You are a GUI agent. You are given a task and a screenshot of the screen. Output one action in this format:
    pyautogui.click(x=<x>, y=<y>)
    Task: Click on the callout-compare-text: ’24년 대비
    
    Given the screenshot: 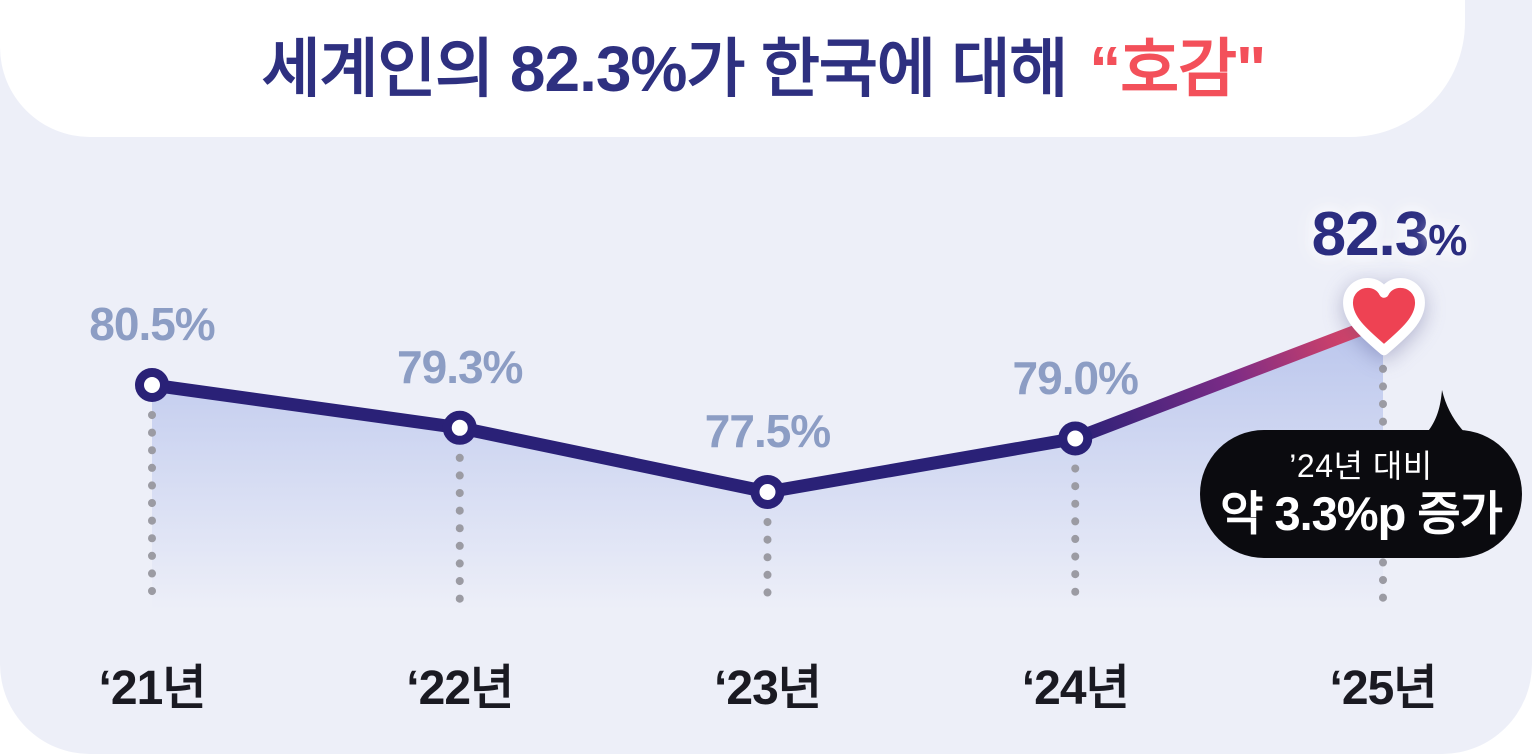 What is the action you would take?
    pyautogui.click(x=1361, y=465)
    